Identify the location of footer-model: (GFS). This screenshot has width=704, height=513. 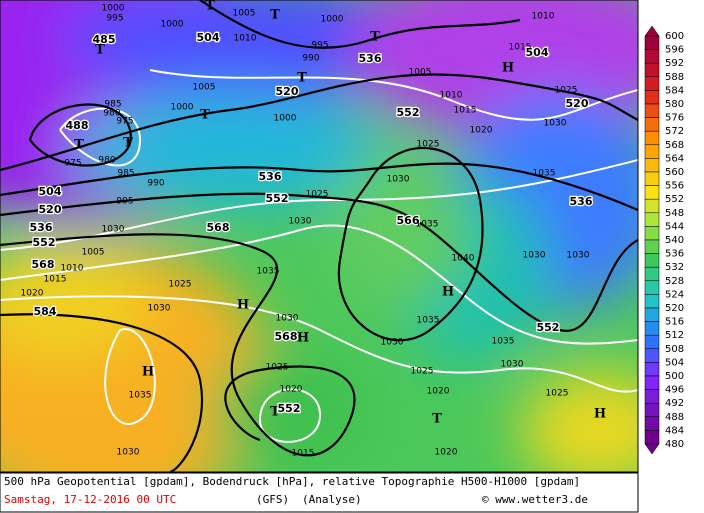
(272, 499).